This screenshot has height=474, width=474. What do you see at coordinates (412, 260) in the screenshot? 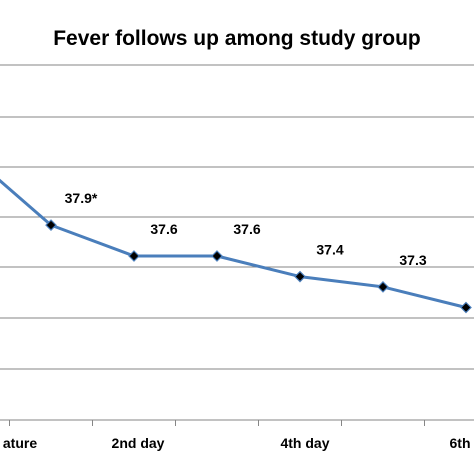
I see `data-label: 37.3` at bounding box center [412, 260].